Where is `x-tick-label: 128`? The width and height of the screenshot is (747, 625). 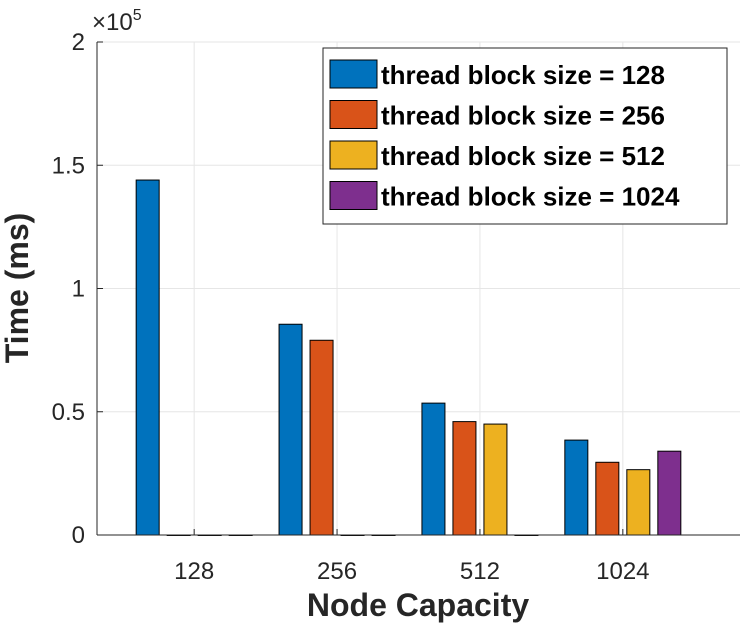 x-tick-label: 128 is located at coordinates (194, 571).